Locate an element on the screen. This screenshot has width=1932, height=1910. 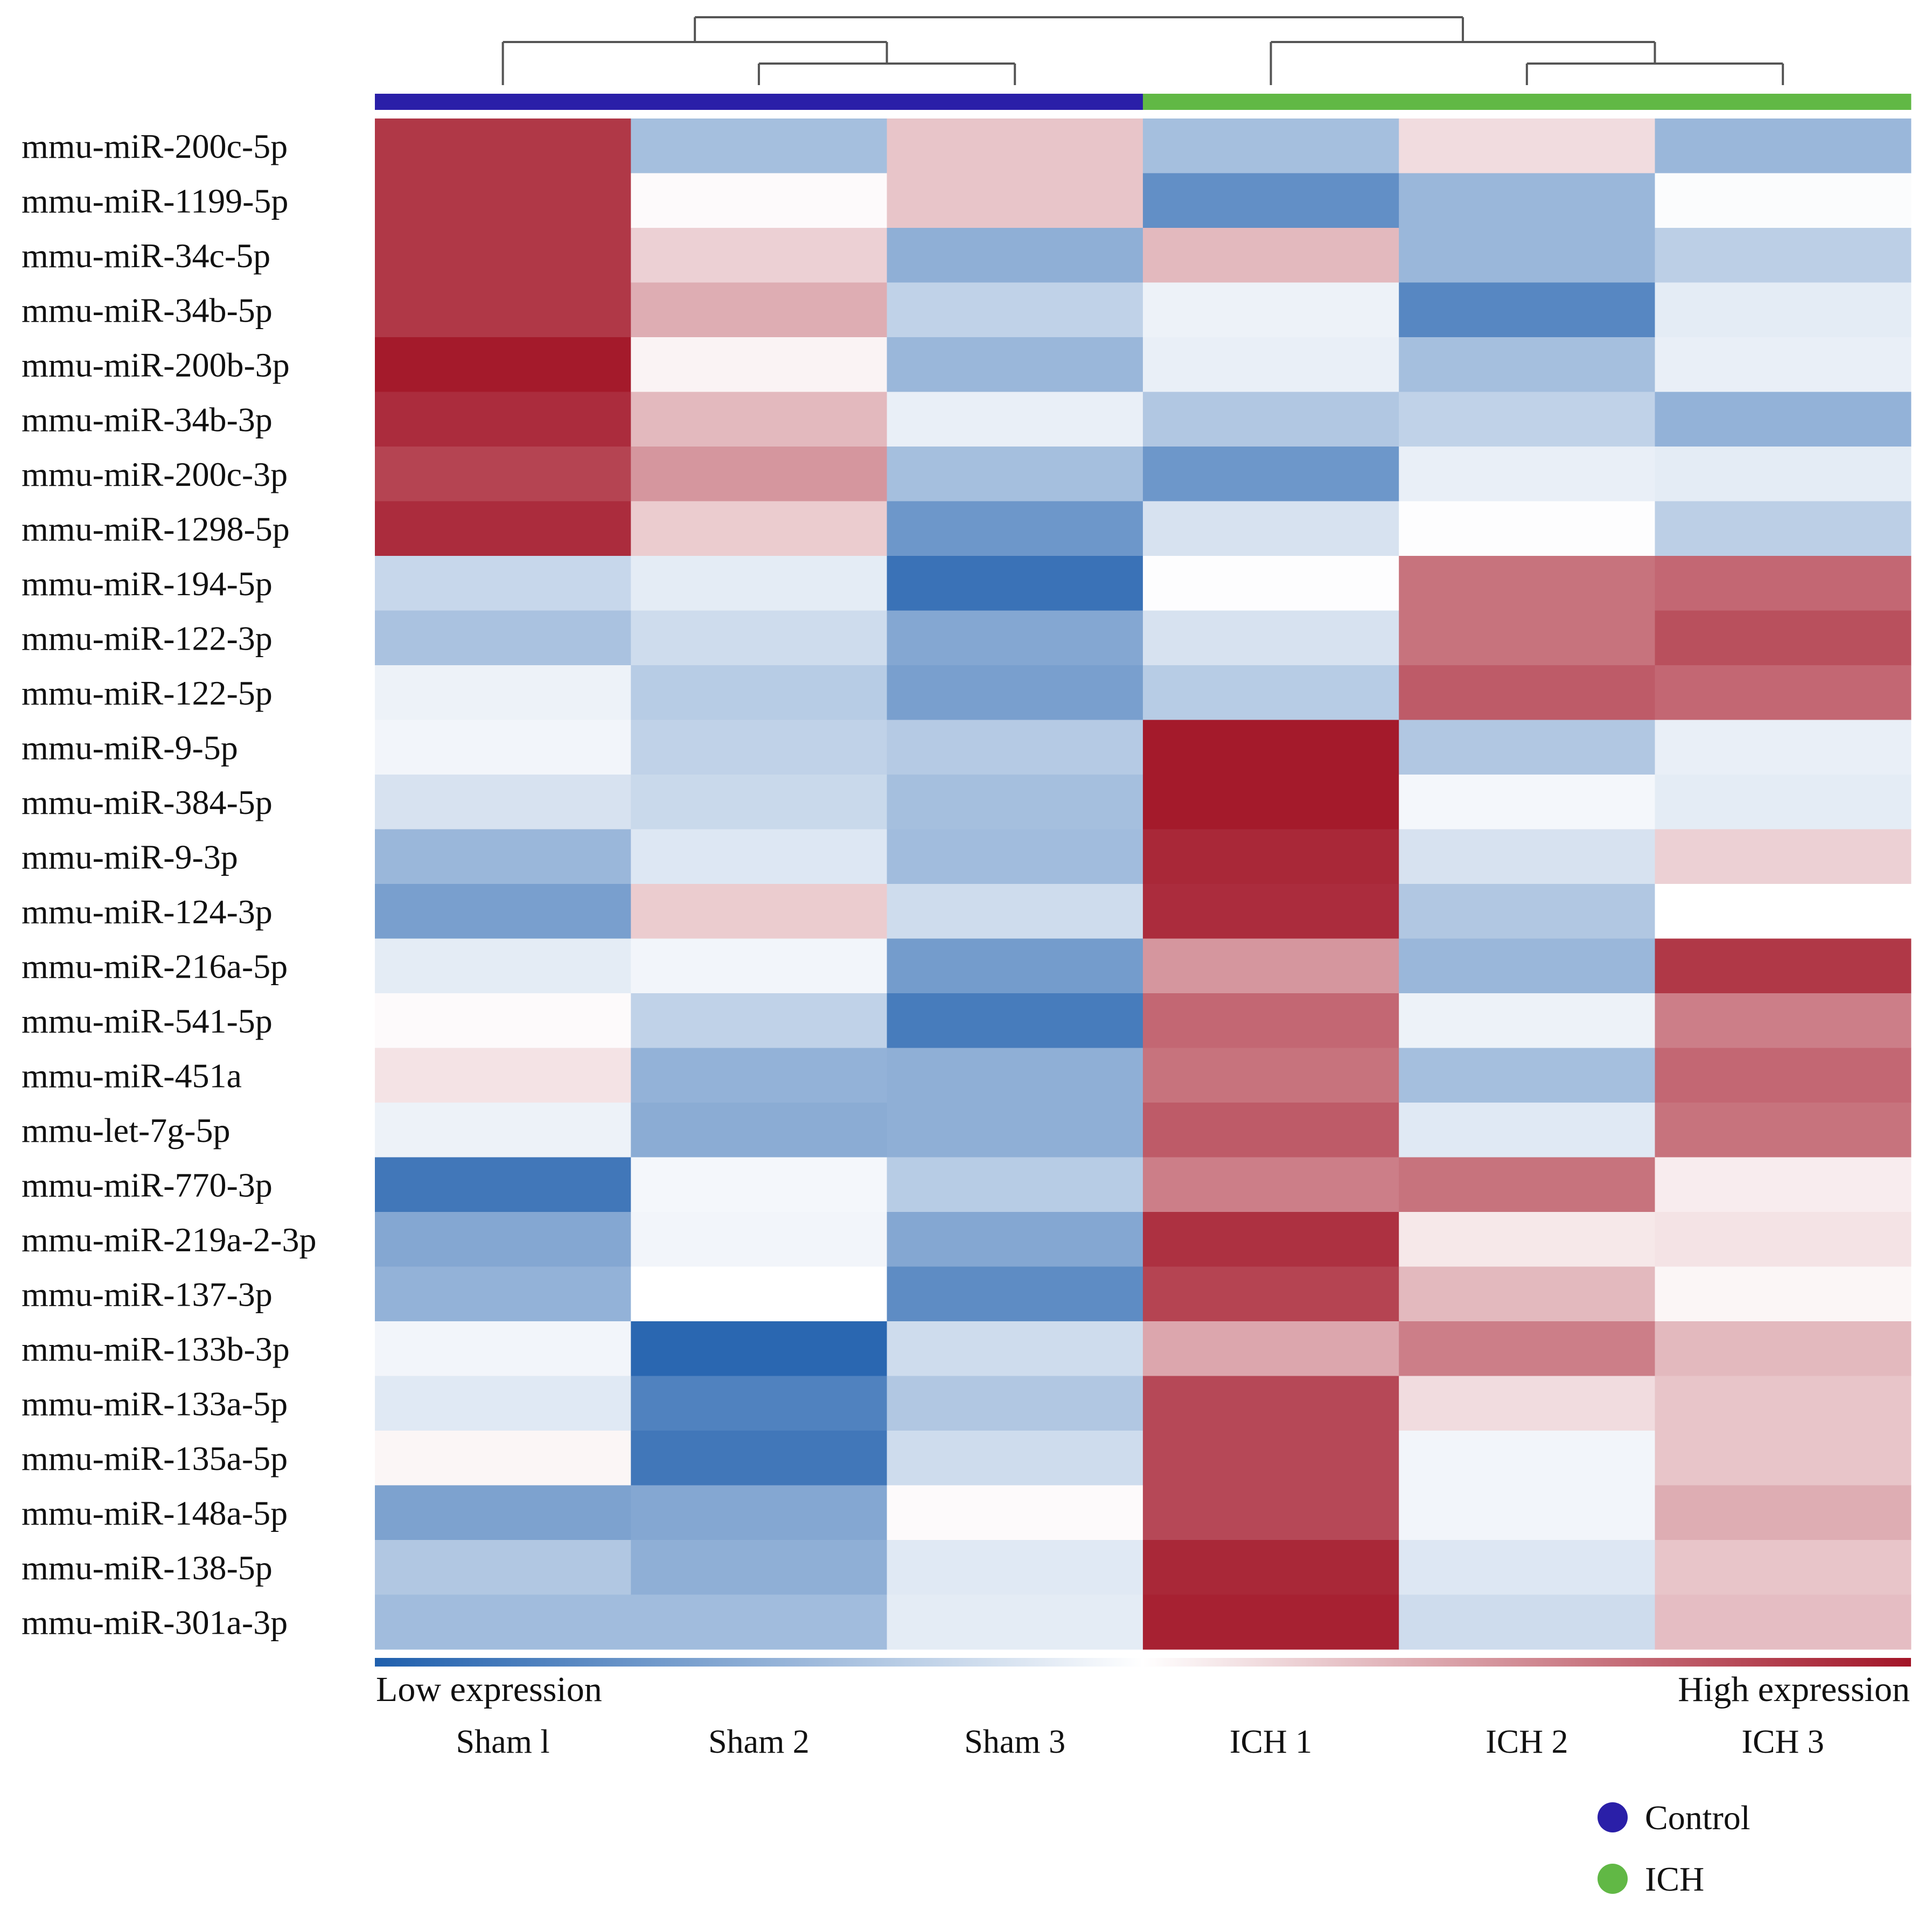
column-label: Sham 3 is located at coordinates (1014, 1742).